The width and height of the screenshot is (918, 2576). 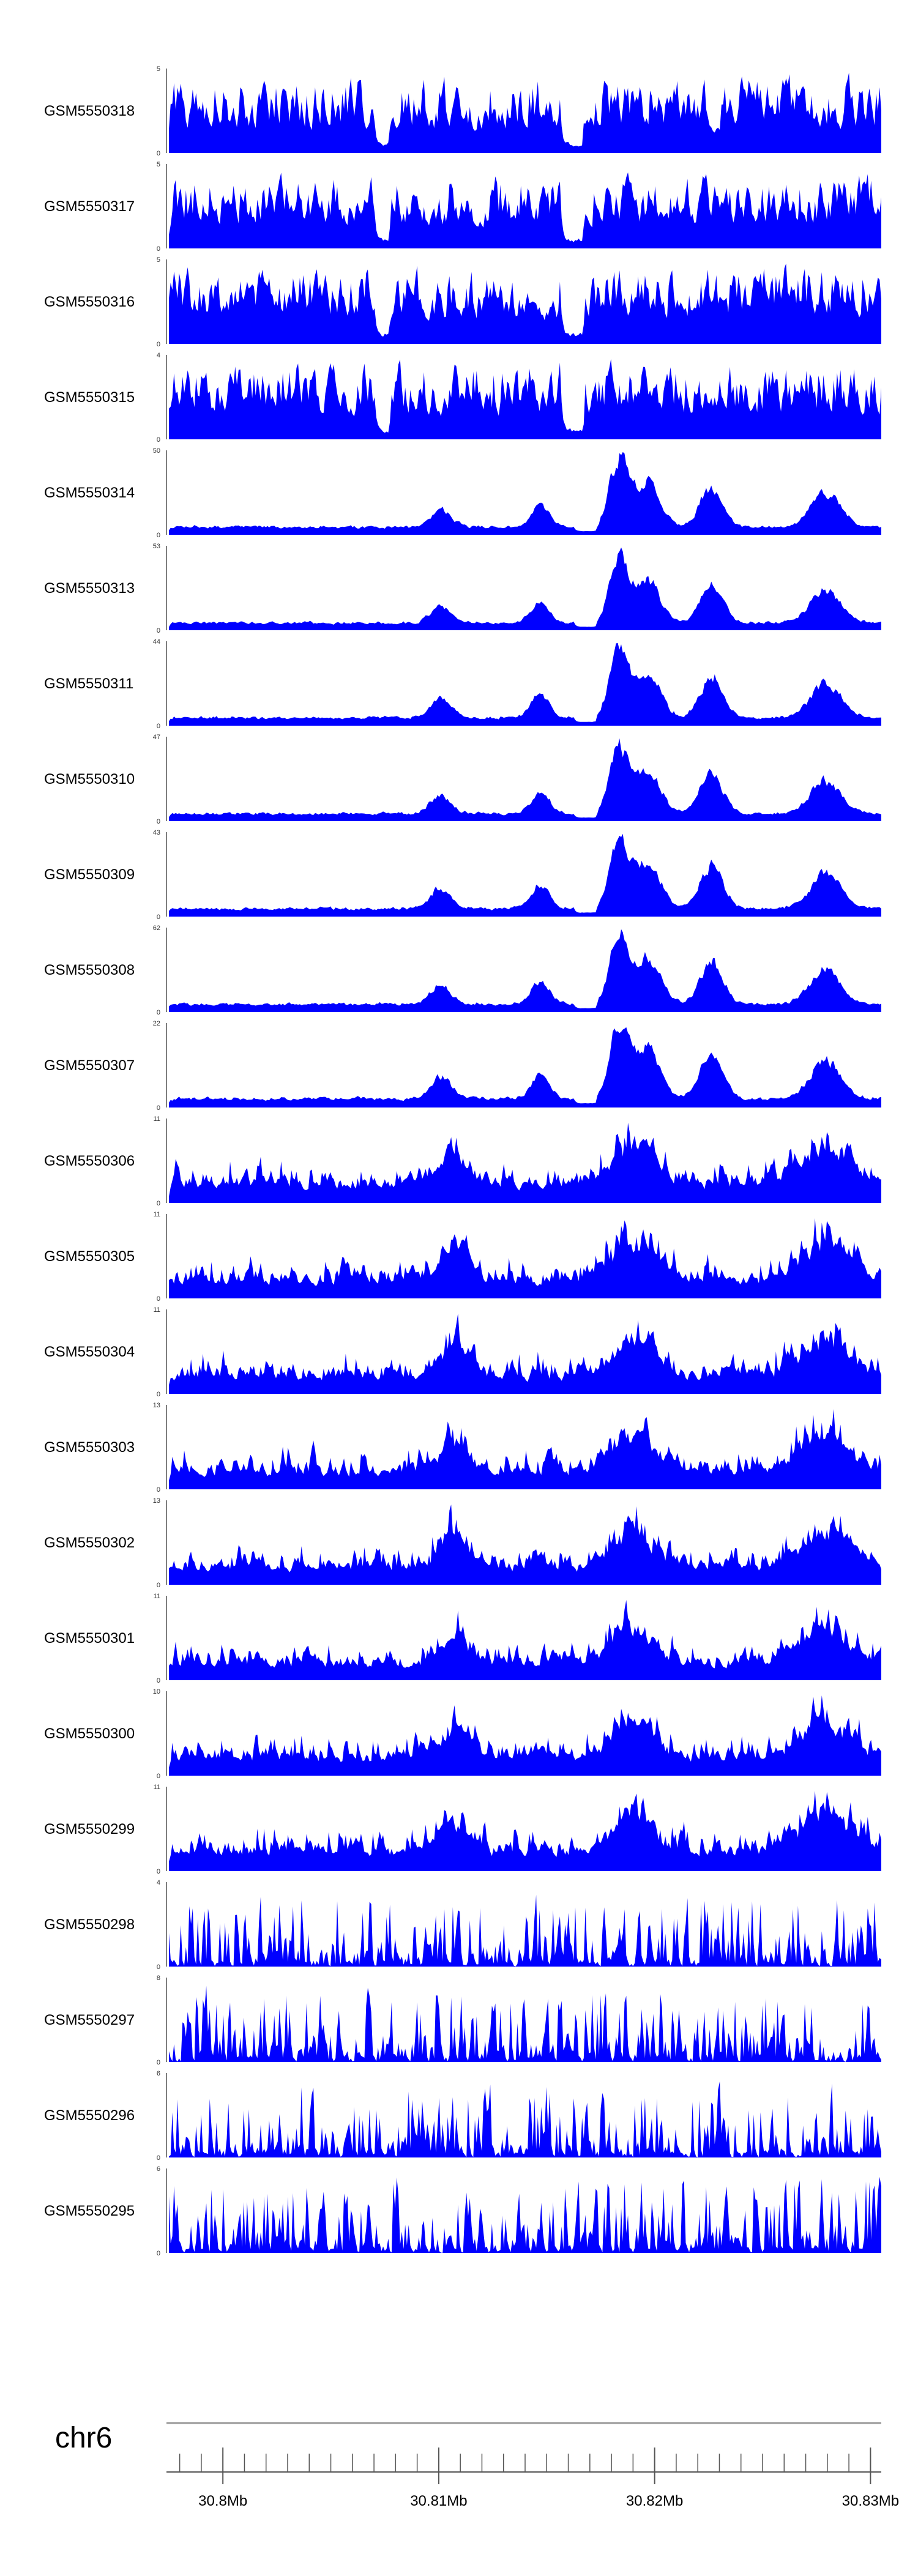 I want to click on track-GSM5550315: GSM5550315 4 0, so click(x=462, y=398).